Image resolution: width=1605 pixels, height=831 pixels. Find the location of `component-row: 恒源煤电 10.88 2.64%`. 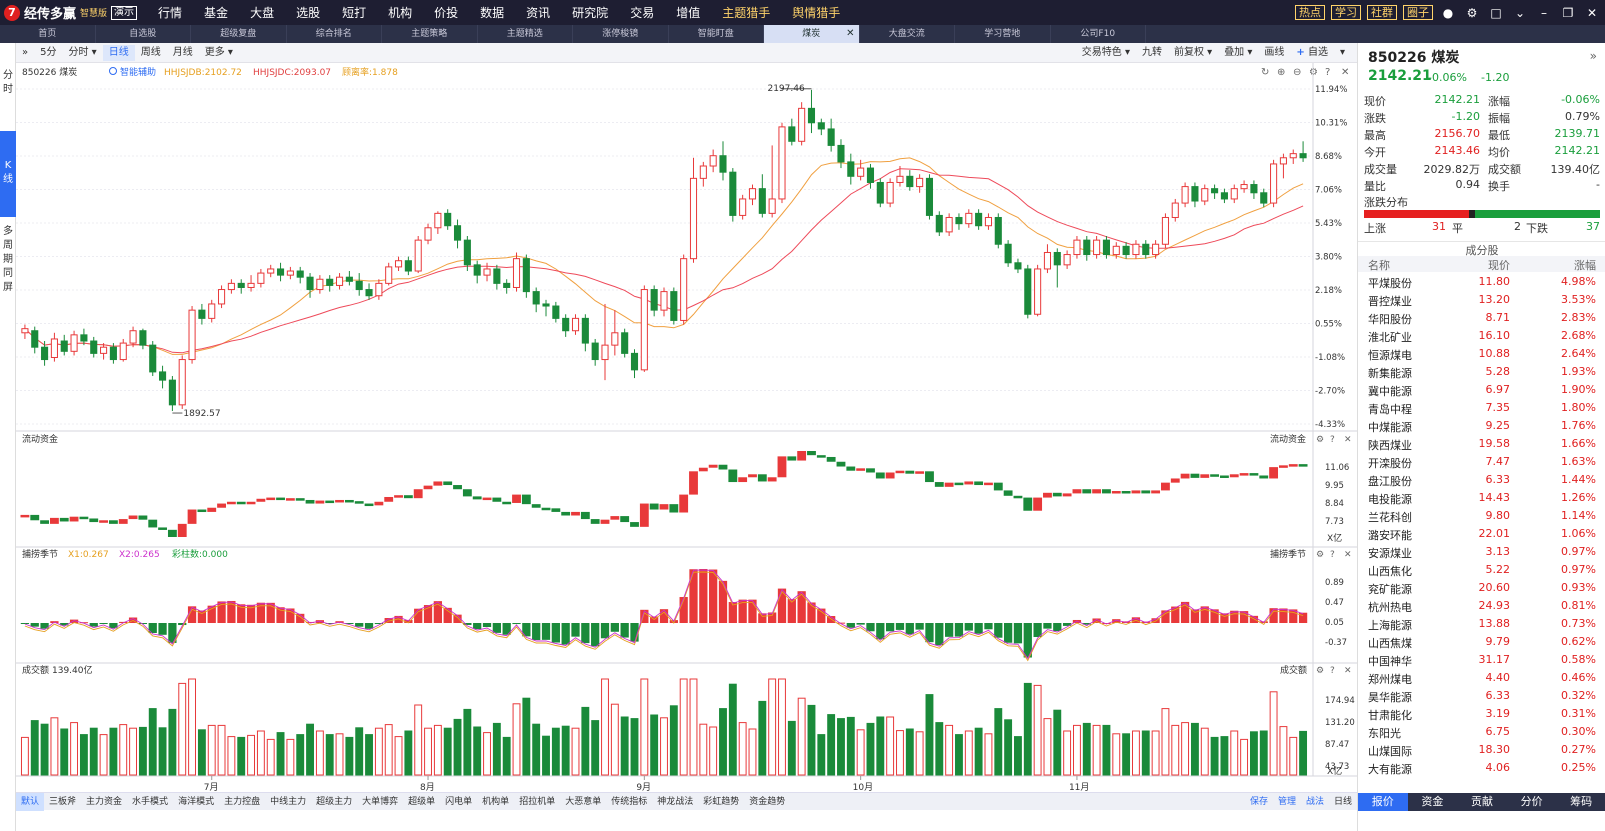

component-row: 恒源煤电 10.88 2.64% is located at coordinates (1481, 354).